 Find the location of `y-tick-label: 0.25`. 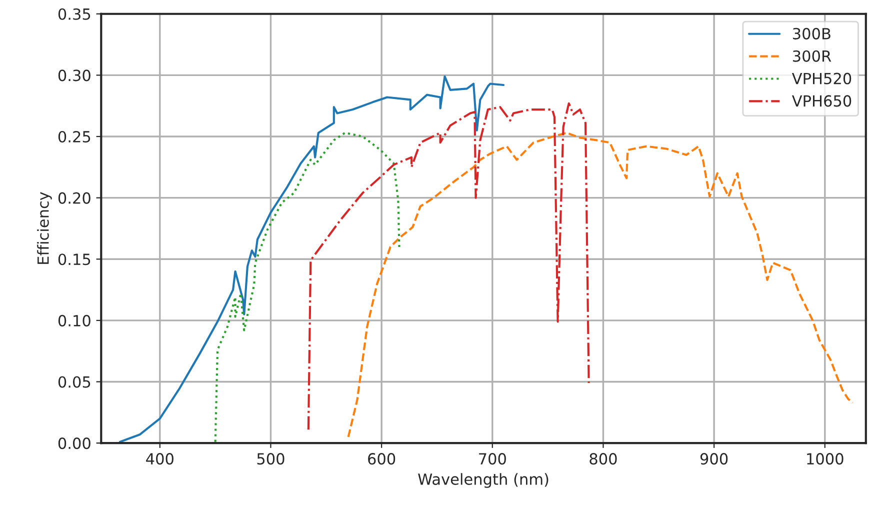

y-tick-label: 0.25 is located at coordinates (74, 136).